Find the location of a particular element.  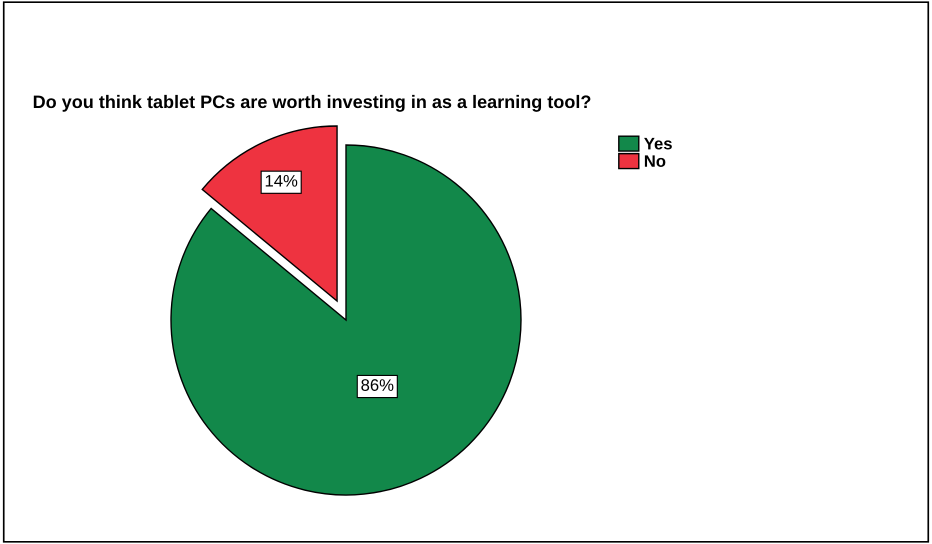

data-label: 14% is located at coordinates (282, 180).